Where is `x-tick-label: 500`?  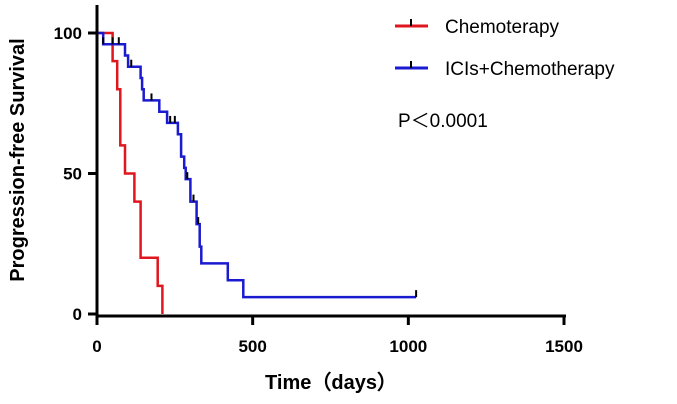
x-tick-label: 500 is located at coordinates (252, 346).